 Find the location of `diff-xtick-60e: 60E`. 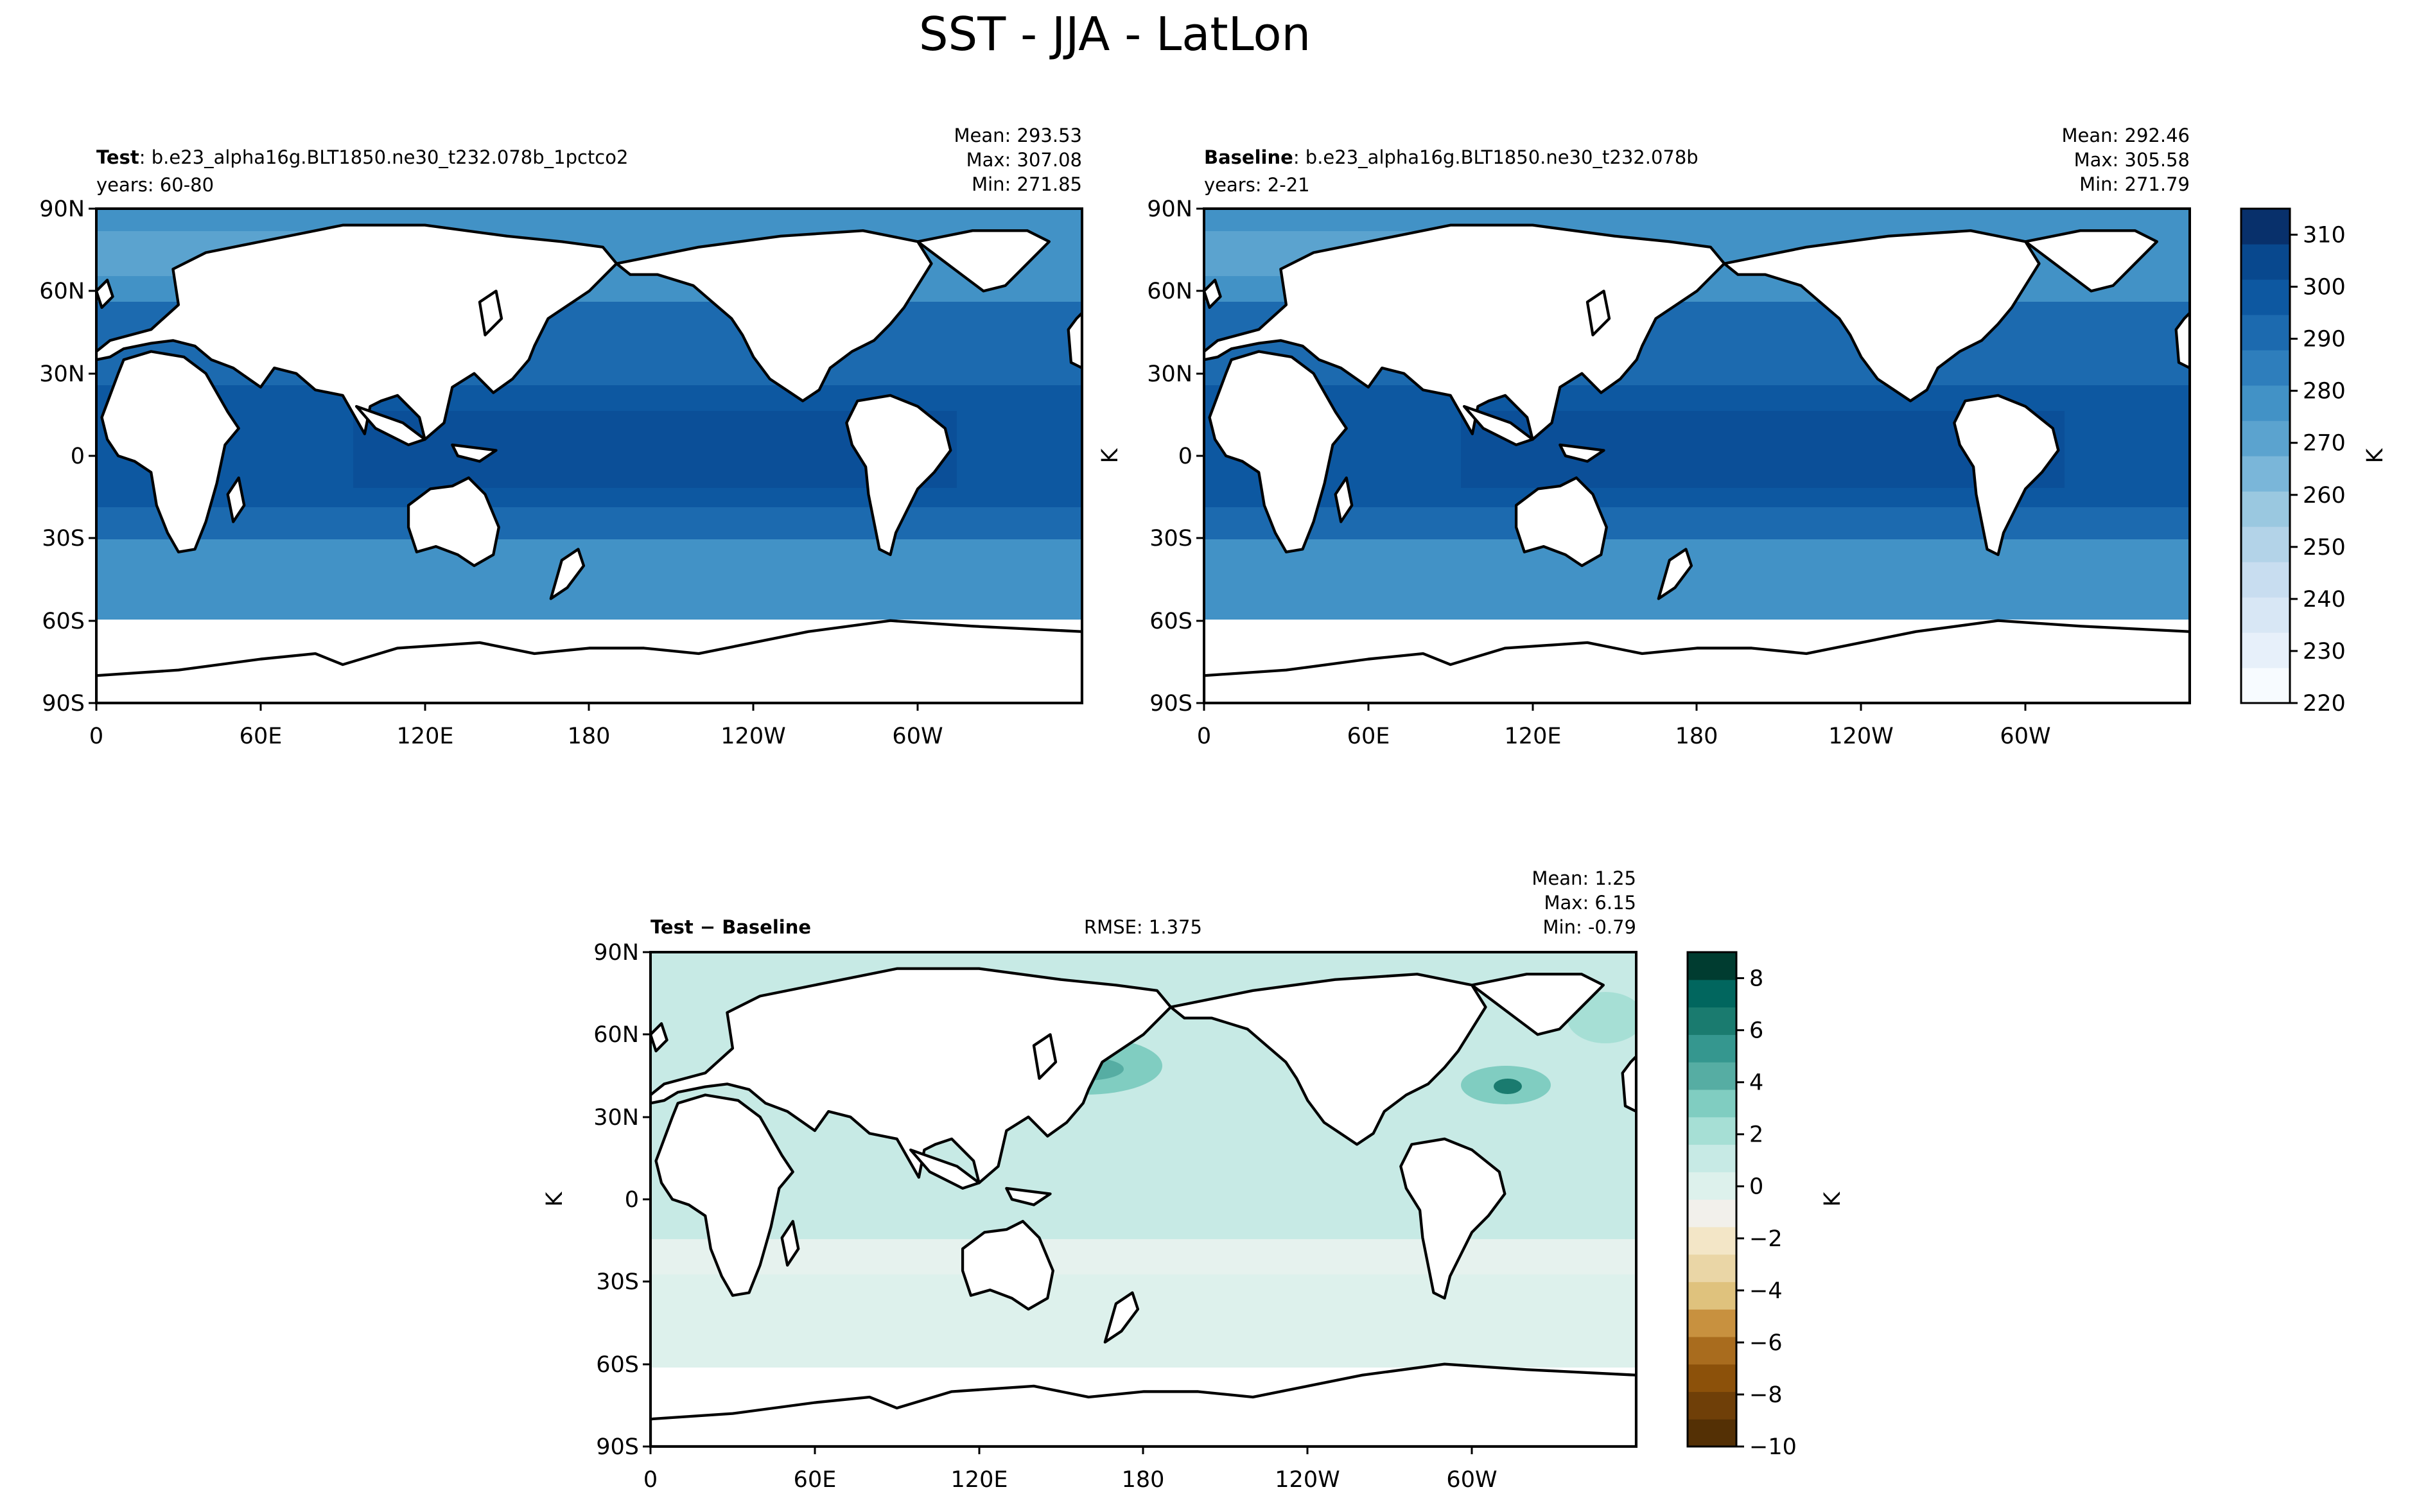

diff-xtick-60e: 60E is located at coordinates (816, 1480).